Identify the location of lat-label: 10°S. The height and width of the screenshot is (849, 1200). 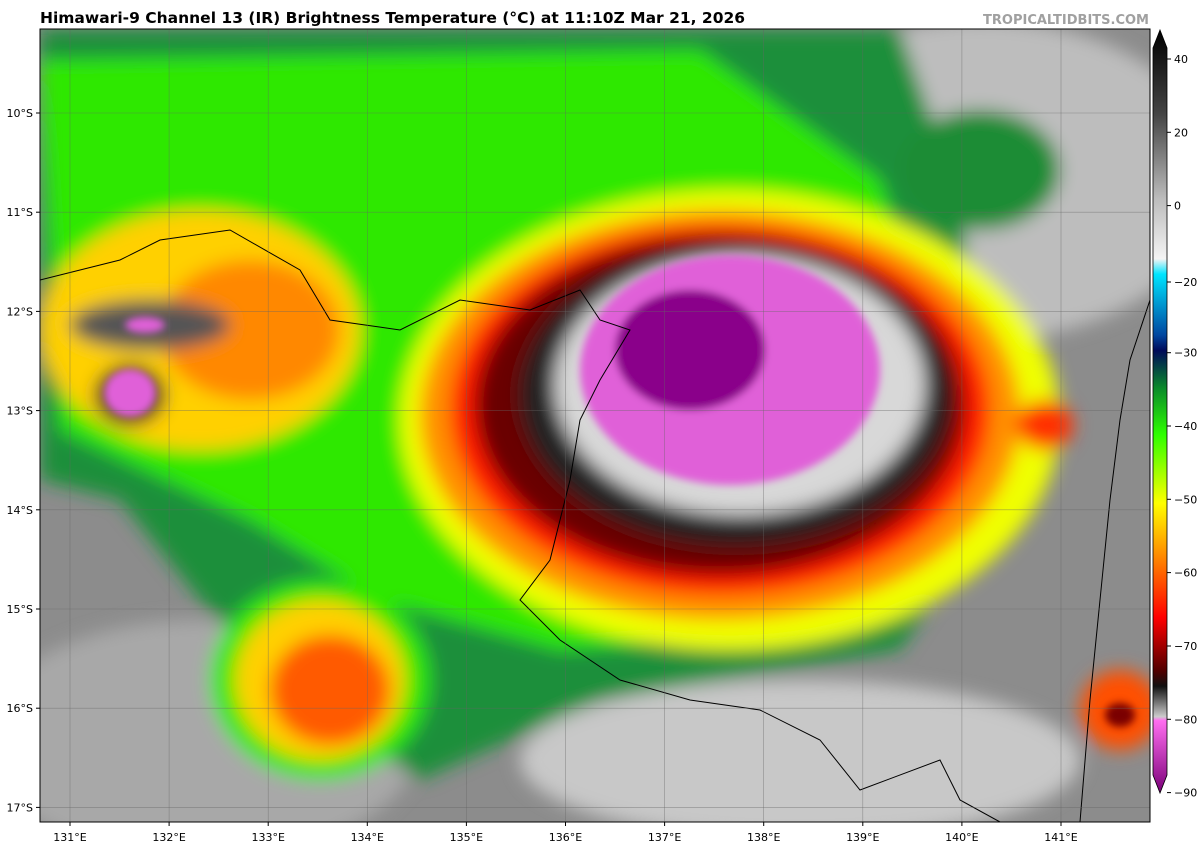
(20, 113).